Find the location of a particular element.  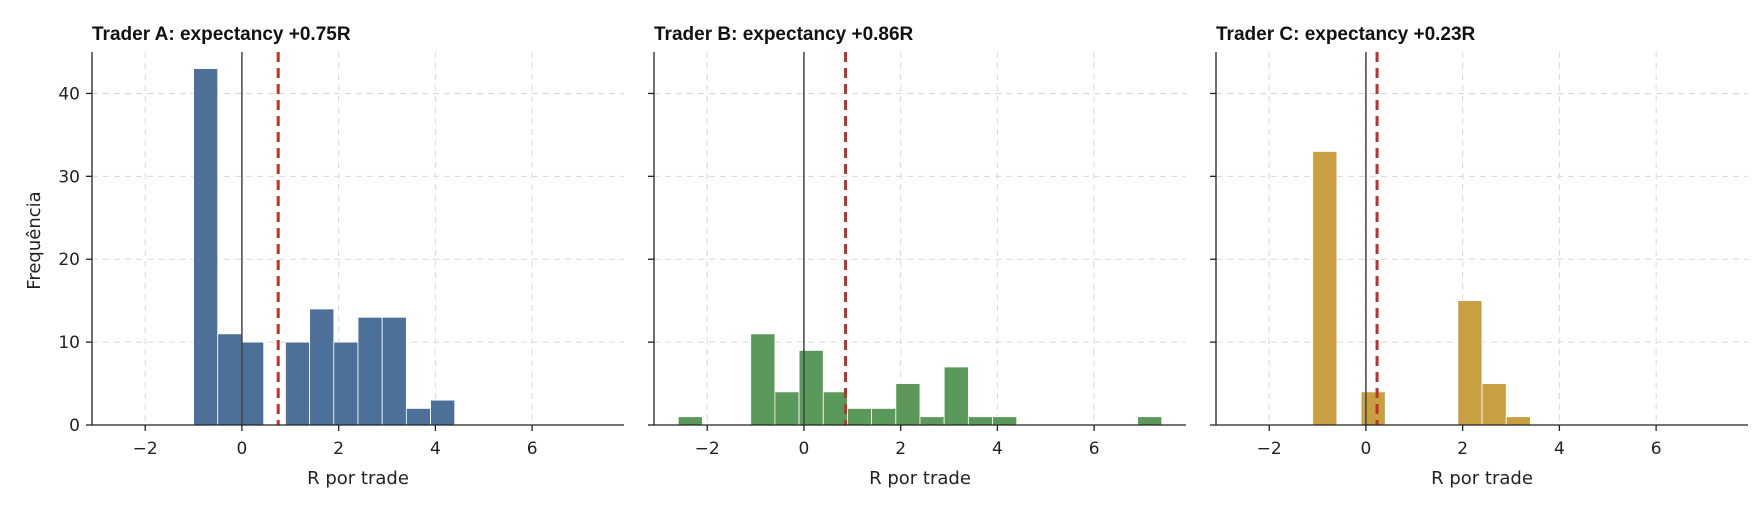

y-tick-label: 0 is located at coordinates (74, 426).